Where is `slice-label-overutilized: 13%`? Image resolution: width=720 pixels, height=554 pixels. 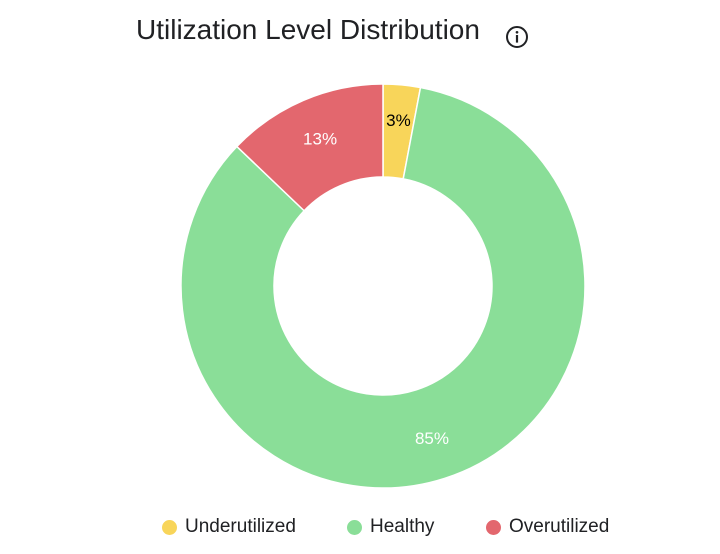
slice-label-overutilized: 13% is located at coordinates (320, 138).